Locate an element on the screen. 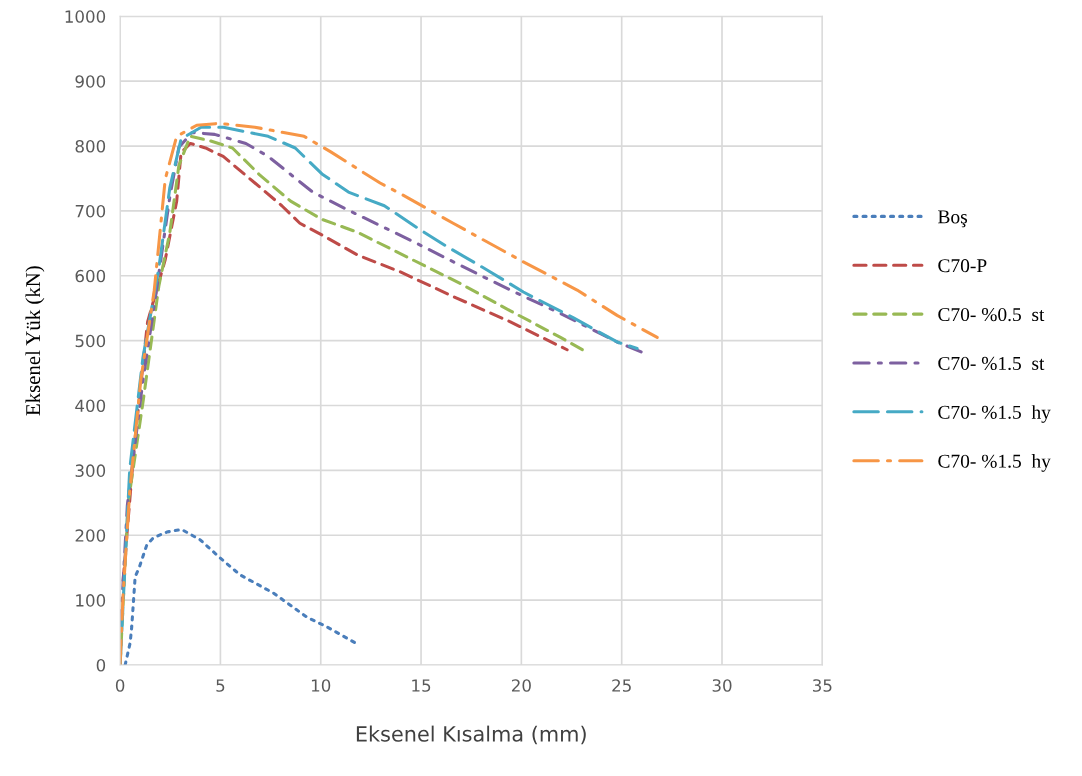 The image size is (1082, 776). y-tick-label: 500 is located at coordinates (90, 341).